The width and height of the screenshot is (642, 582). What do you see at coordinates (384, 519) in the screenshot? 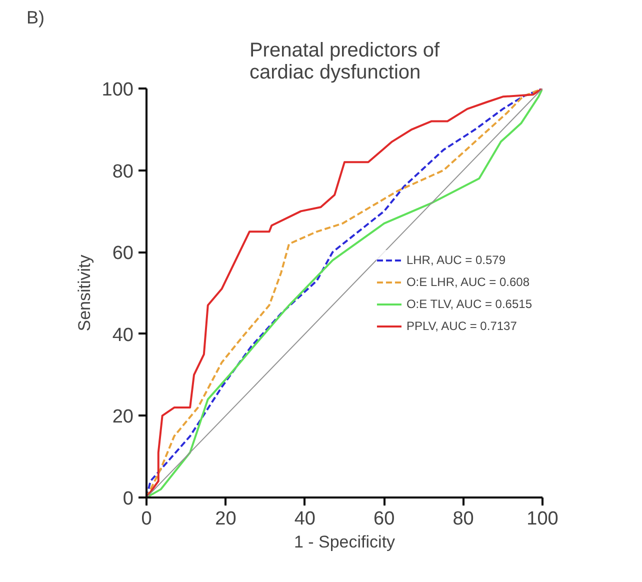
I see `x-tick-label: 60` at bounding box center [384, 519].